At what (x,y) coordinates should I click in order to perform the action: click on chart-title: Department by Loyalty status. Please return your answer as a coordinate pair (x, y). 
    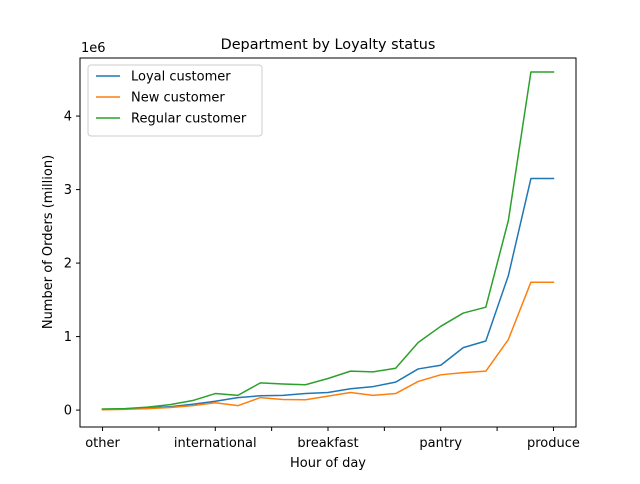
    Looking at the image, I should click on (328, 45).